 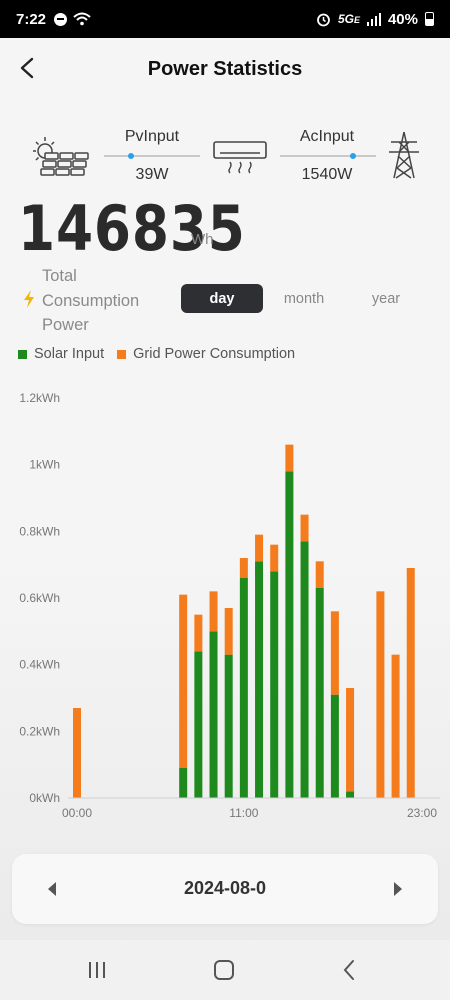 I want to click on system-nav-bar, so click(x=225, y=970).